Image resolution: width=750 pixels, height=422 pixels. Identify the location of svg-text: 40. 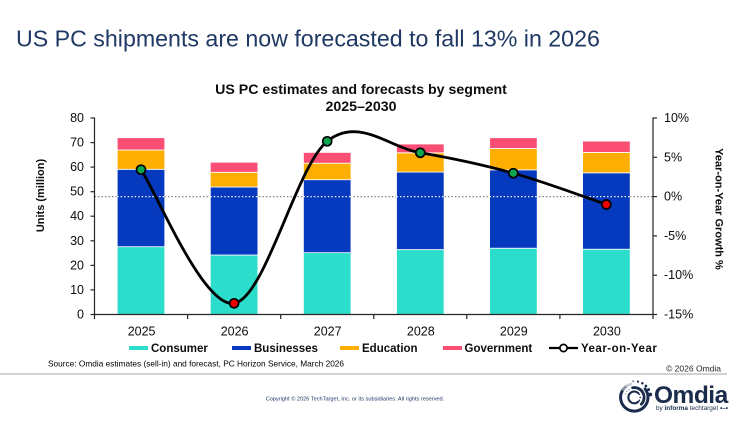
(77, 216).